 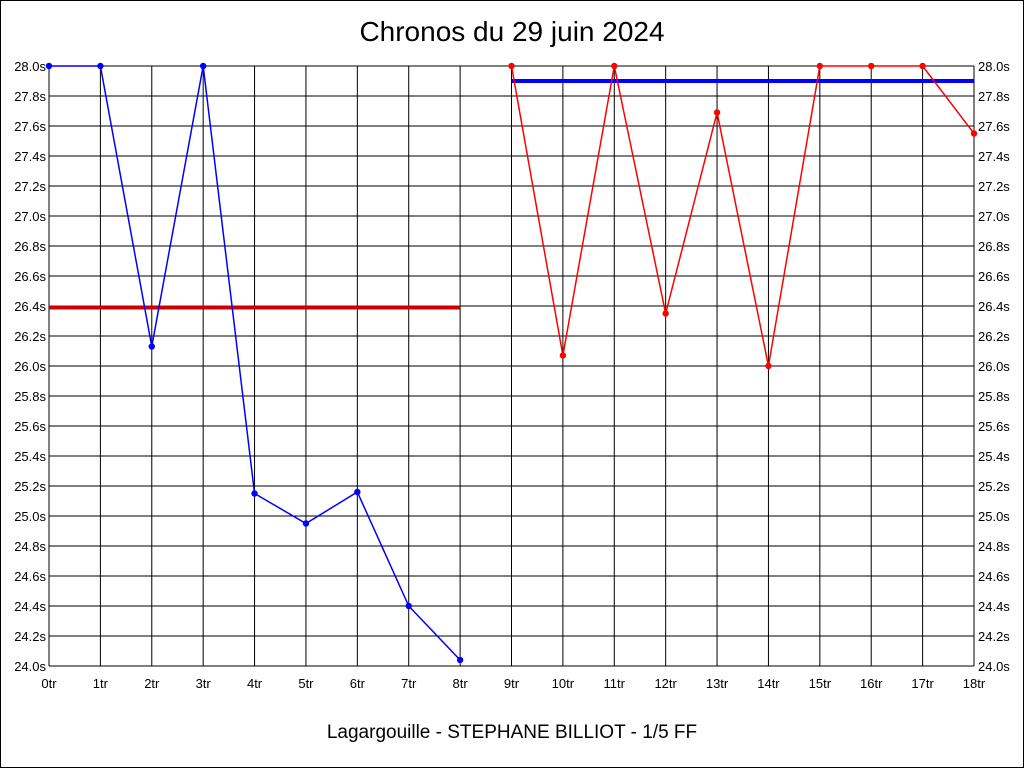 What do you see at coordinates (512, 683) in the screenshot?
I see `x-tick-label: 9tr` at bounding box center [512, 683].